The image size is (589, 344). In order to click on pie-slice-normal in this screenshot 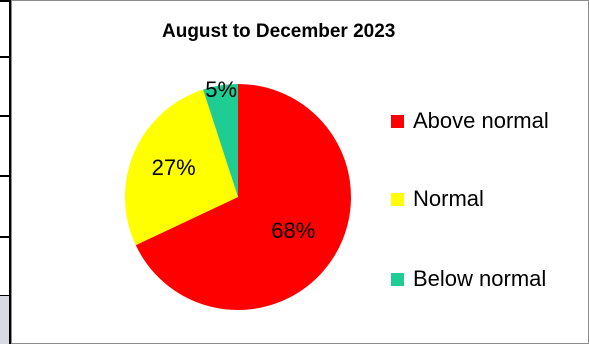, I will do `click(181, 167)`.